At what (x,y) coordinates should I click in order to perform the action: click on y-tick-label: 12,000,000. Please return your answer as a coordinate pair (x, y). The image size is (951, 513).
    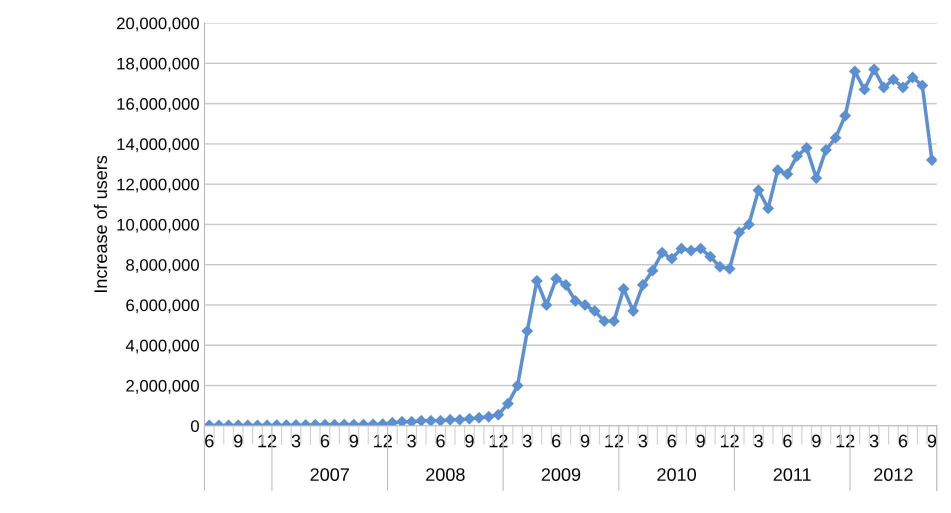
    Looking at the image, I should click on (158, 185).